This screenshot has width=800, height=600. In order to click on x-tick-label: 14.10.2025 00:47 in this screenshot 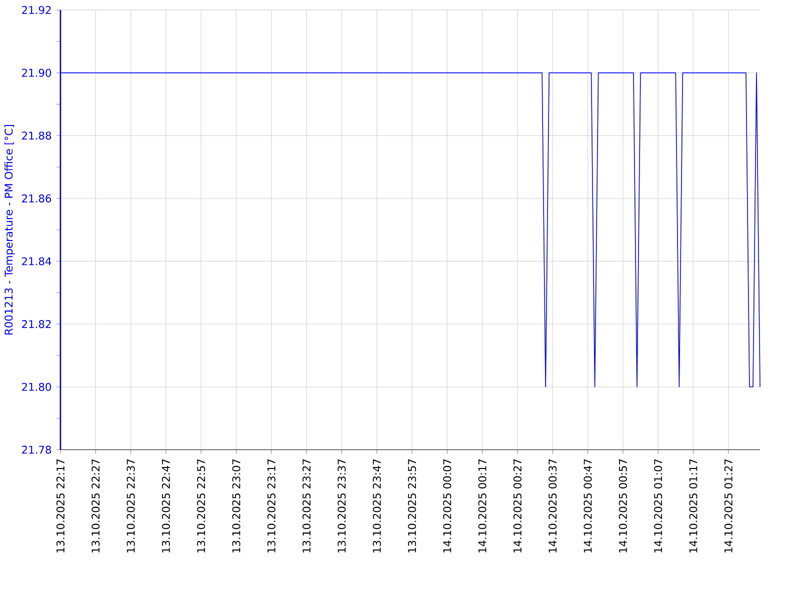, I will do `click(588, 506)`.